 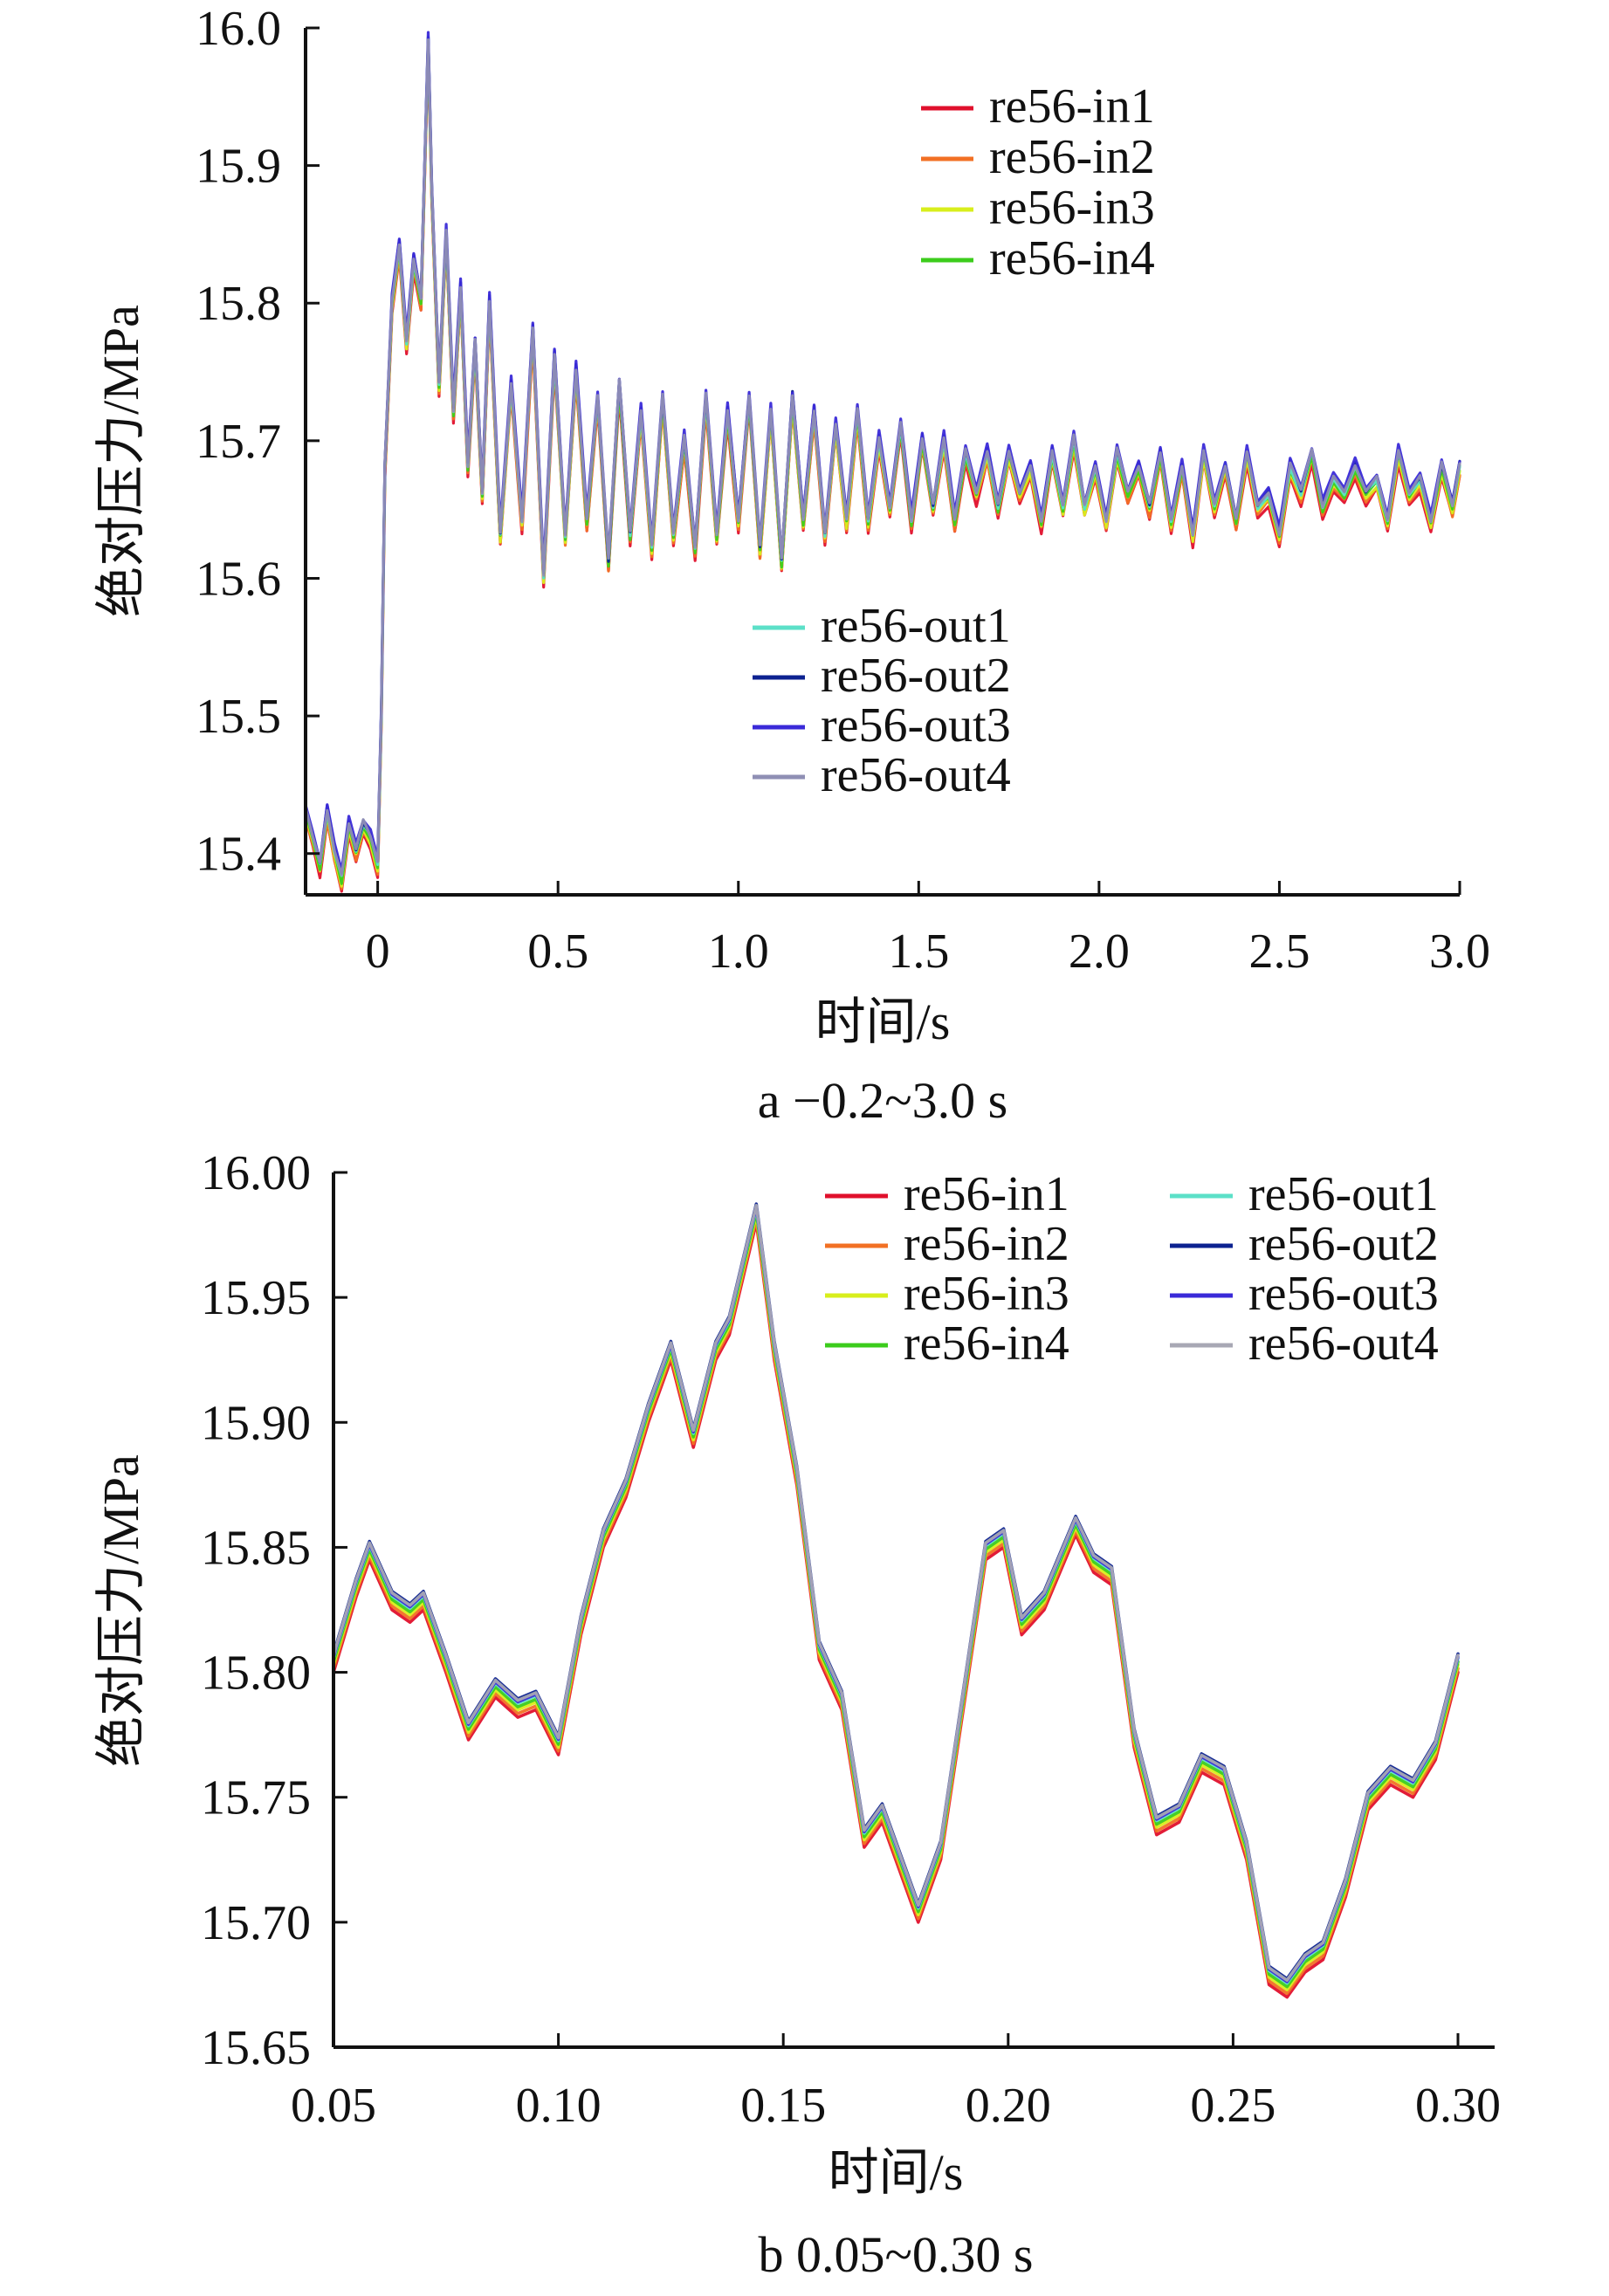 What do you see at coordinates (1459, 952) in the screenshot?
I see `x-tick-label: 3.0` at bounding box center [1459, 952].